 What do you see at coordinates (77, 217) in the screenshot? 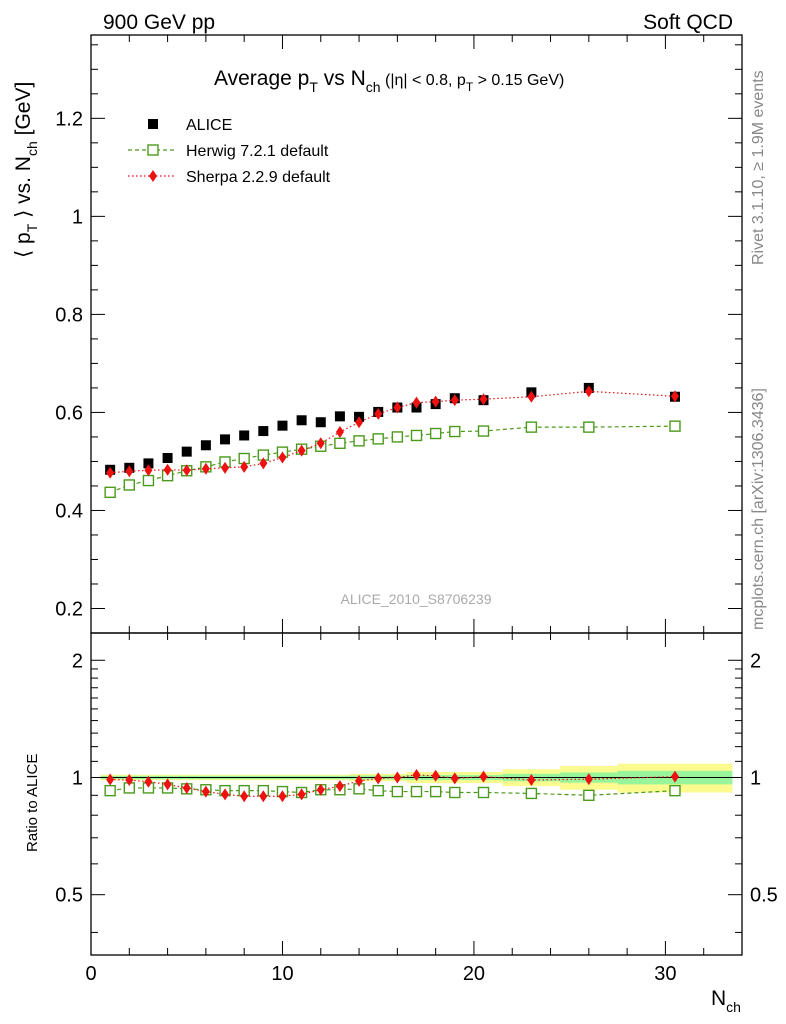
I see `main-y-tick-label: 1` at bounding box center [77, 217].